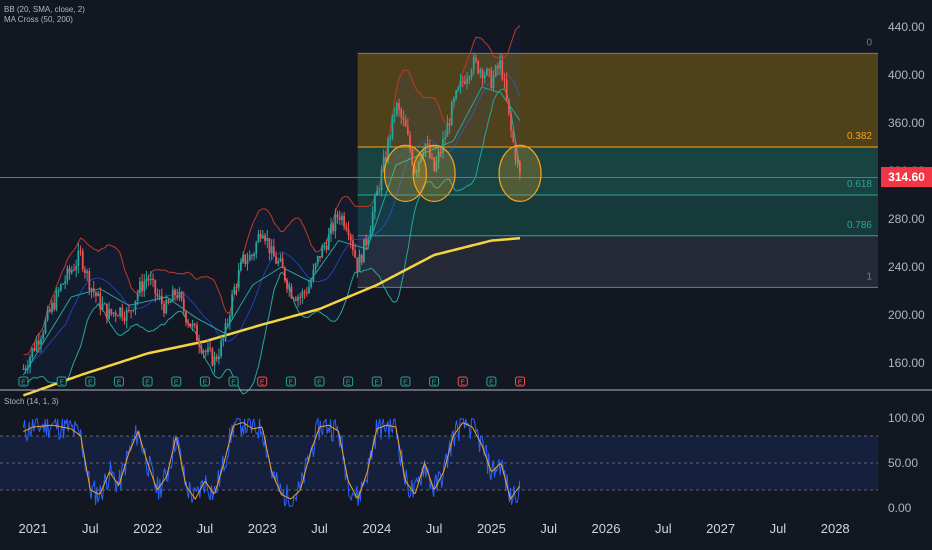 This screenshot has width=932, height=550. I want to click on time-axis-tick: 2024, so click(376, 528).